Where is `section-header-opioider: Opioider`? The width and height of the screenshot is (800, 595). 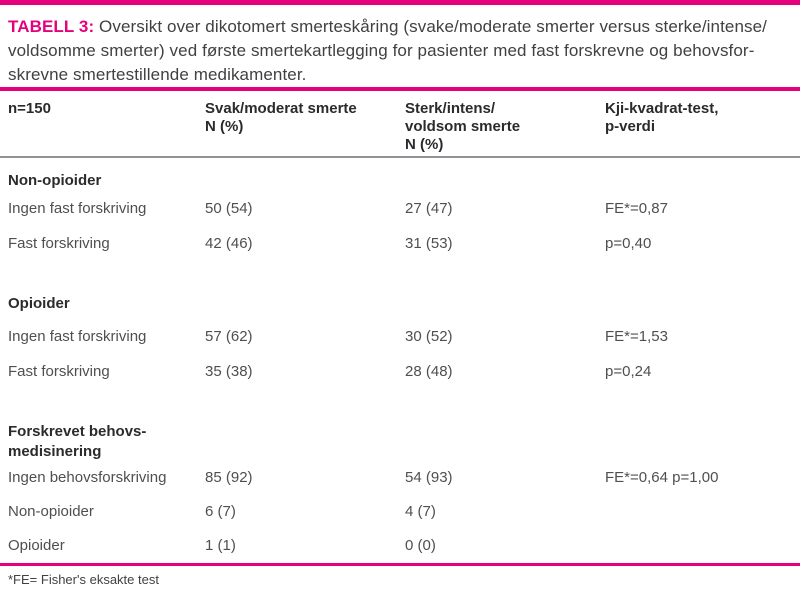
section-header-opioider: Opioider is located at coordinates (400, 304).